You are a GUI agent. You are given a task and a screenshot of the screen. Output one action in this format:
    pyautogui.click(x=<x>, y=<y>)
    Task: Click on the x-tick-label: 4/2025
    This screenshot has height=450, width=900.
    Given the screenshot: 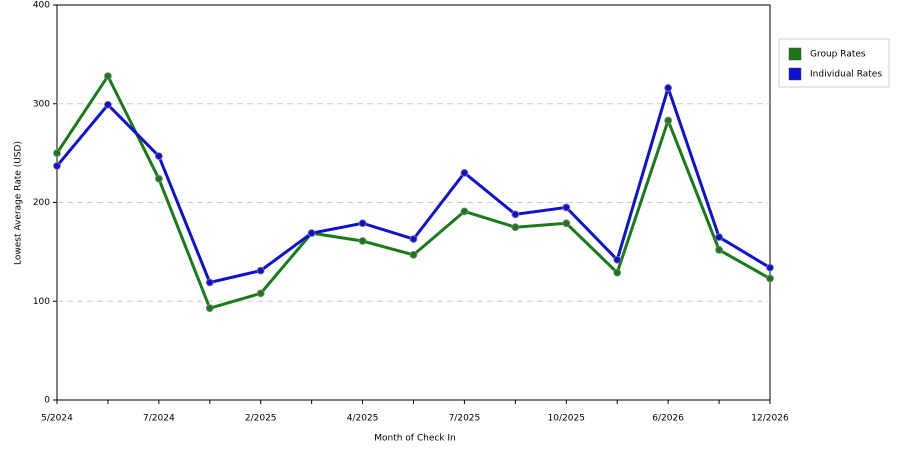 What is the action you would take?
    pyautogui.click(x=363, y=419)
    